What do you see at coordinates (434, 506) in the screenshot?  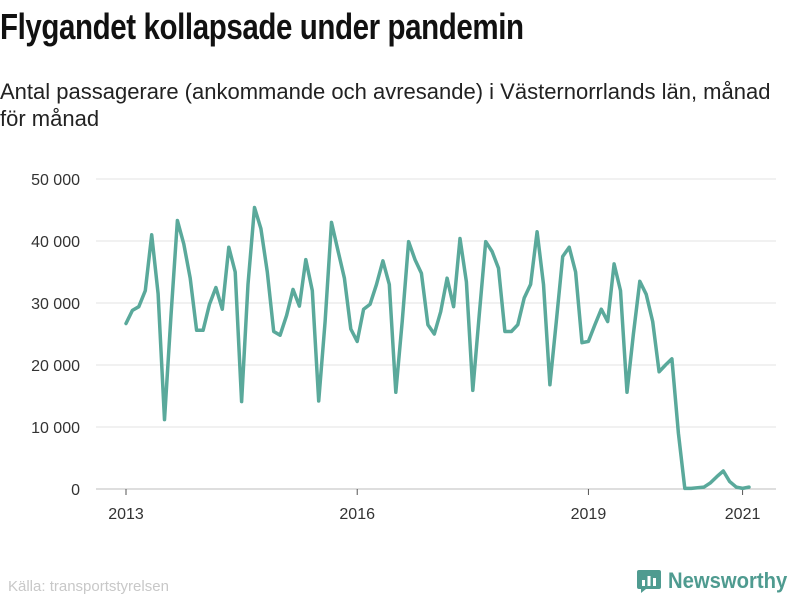 I see `x-axis: 2013 2016 2019 2021` at bounding box center [434, 506].